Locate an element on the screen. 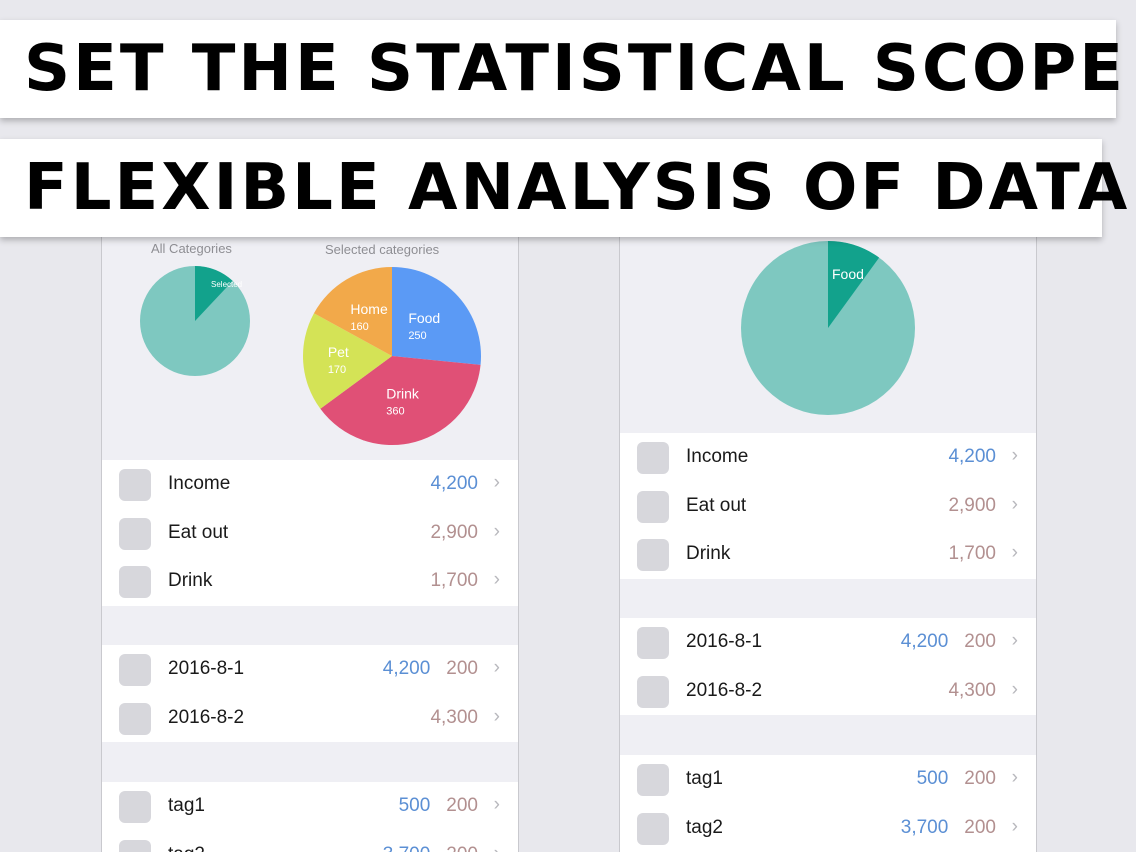 This screenshot has height=852, width=1136. pie-slice-home is located at coordinates (352, 311).